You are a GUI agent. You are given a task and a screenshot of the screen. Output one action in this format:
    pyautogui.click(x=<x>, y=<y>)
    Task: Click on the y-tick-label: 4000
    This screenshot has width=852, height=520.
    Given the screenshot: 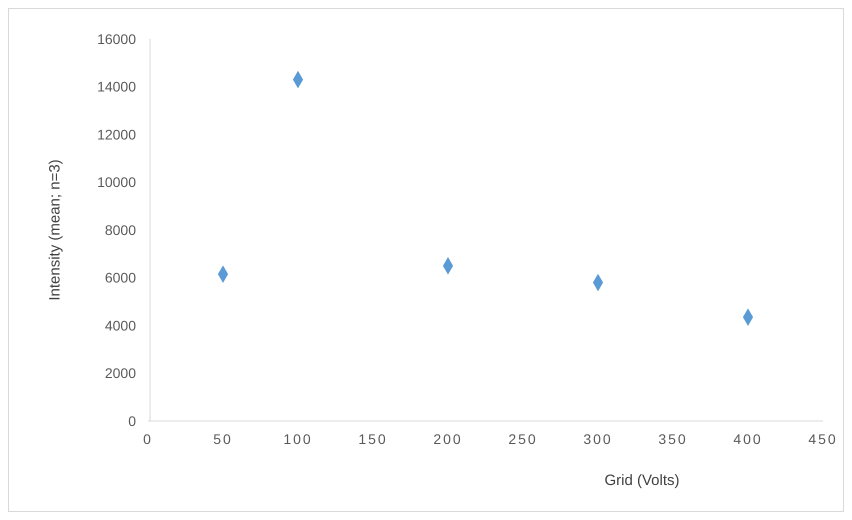 What is the action you would take?
    pyautogui.click(x=120, y=325)
    